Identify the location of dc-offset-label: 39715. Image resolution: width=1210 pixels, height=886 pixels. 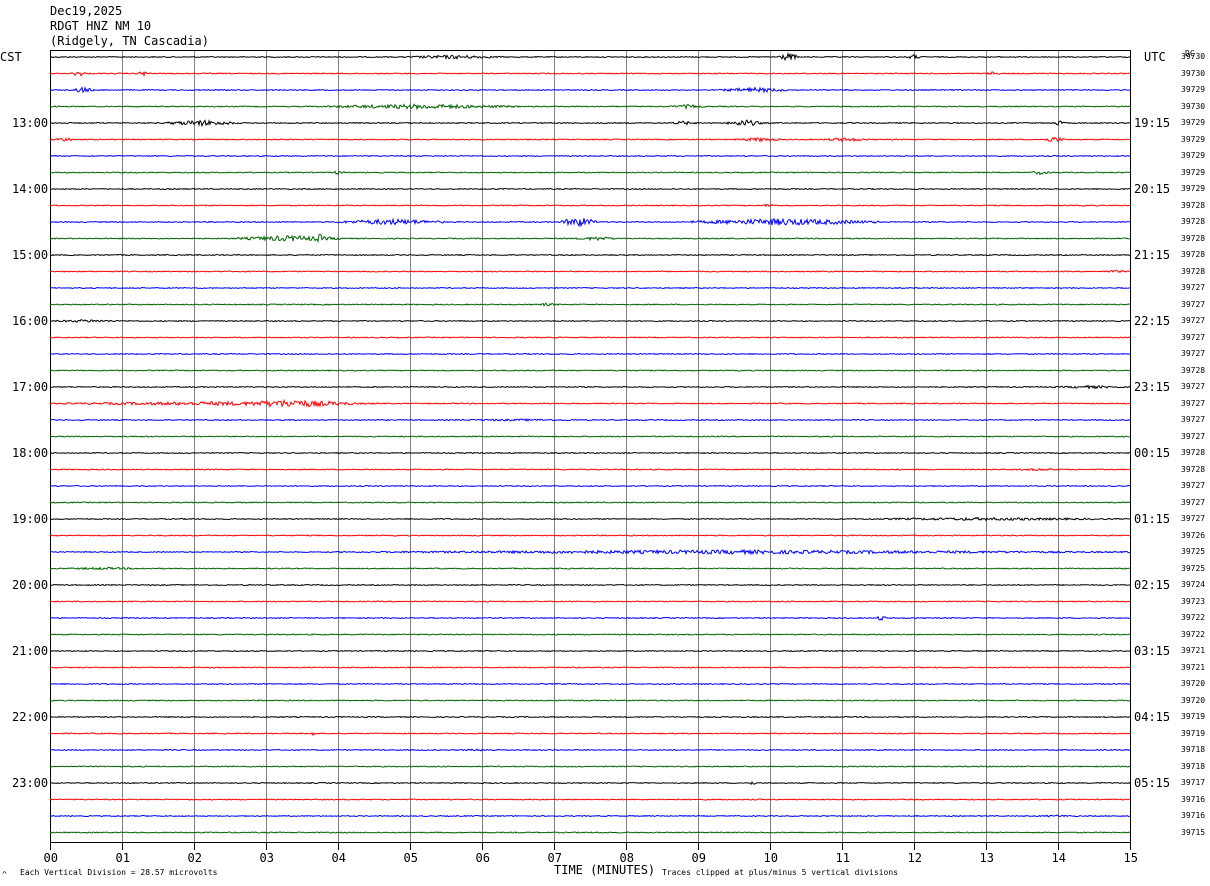
(1193, 832).